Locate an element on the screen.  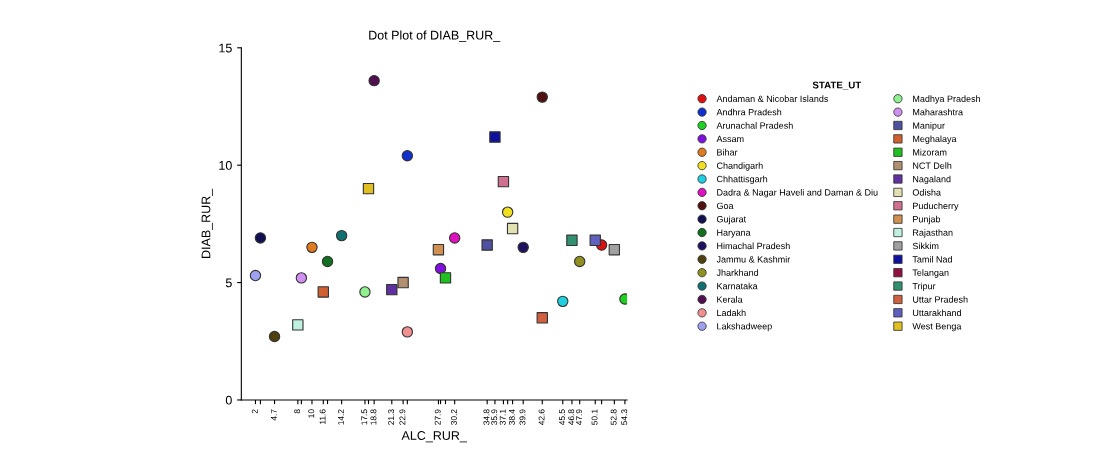
legend-label: Assam is located at coordinates (730, 139).